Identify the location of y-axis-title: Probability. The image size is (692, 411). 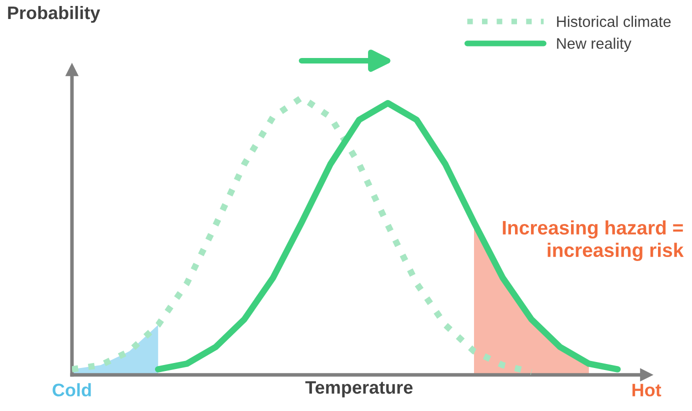
(54, 14).